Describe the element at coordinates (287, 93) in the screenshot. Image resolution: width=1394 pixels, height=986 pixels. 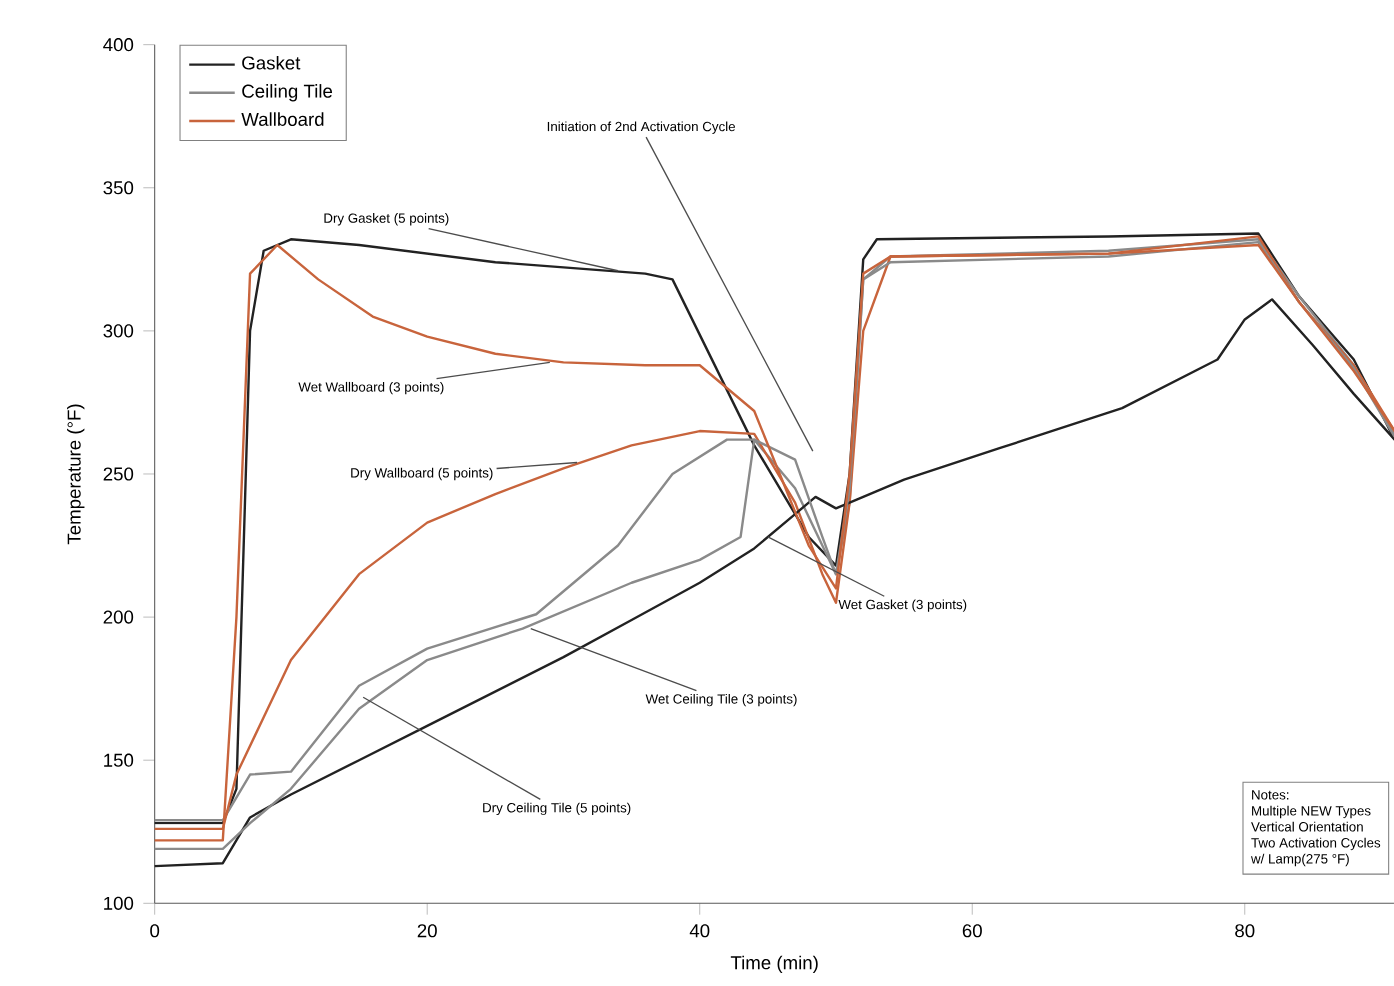
I see `legend-label: Ceiling Tile` at that location.